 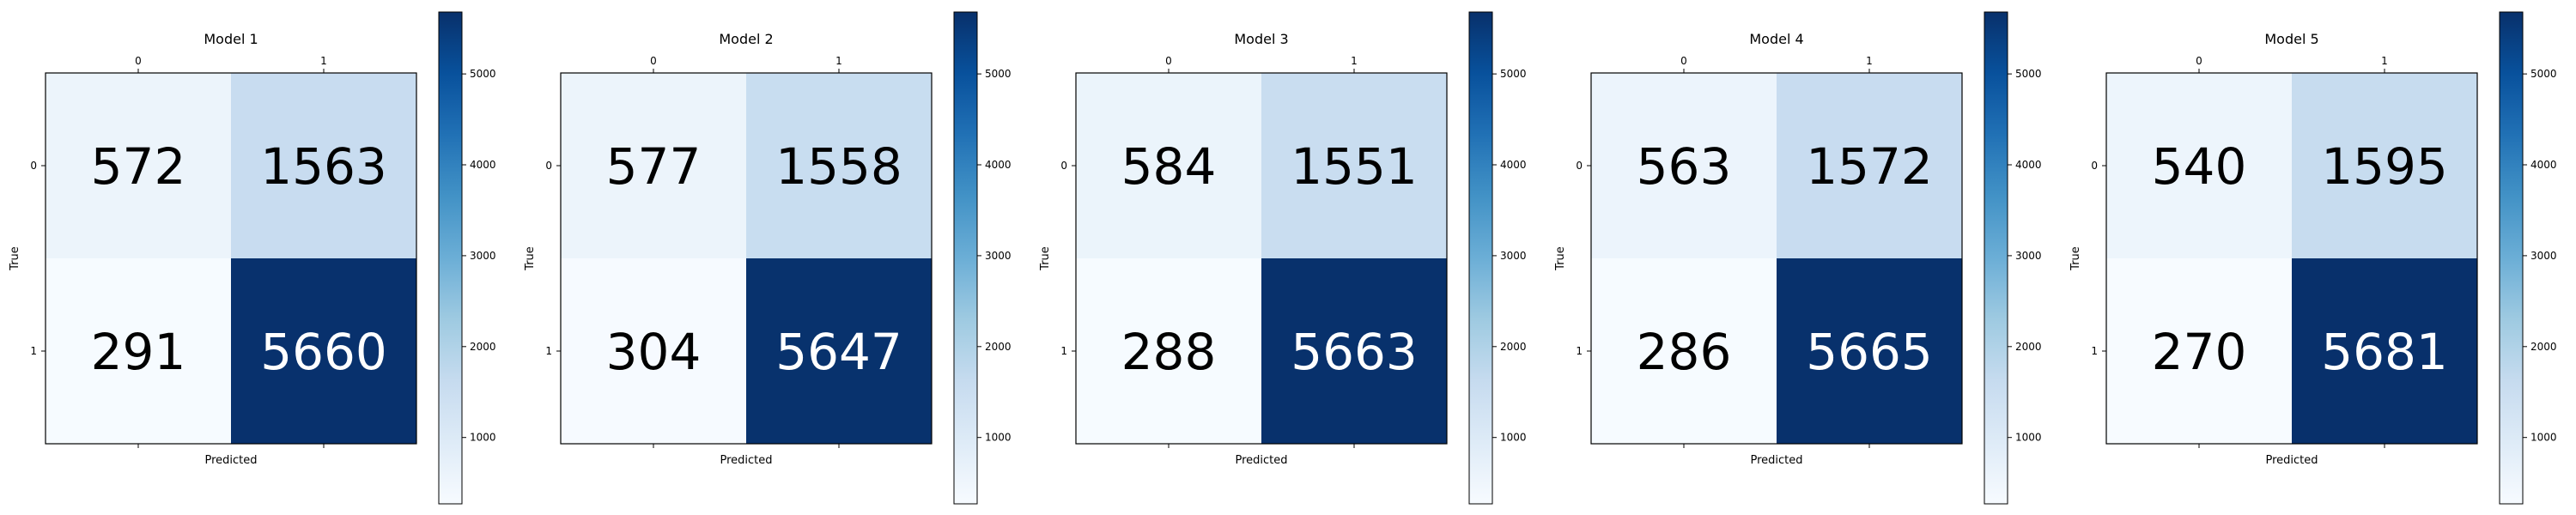 I want to click on cell-value-0-0: 584, so click(x=1169, y=166).